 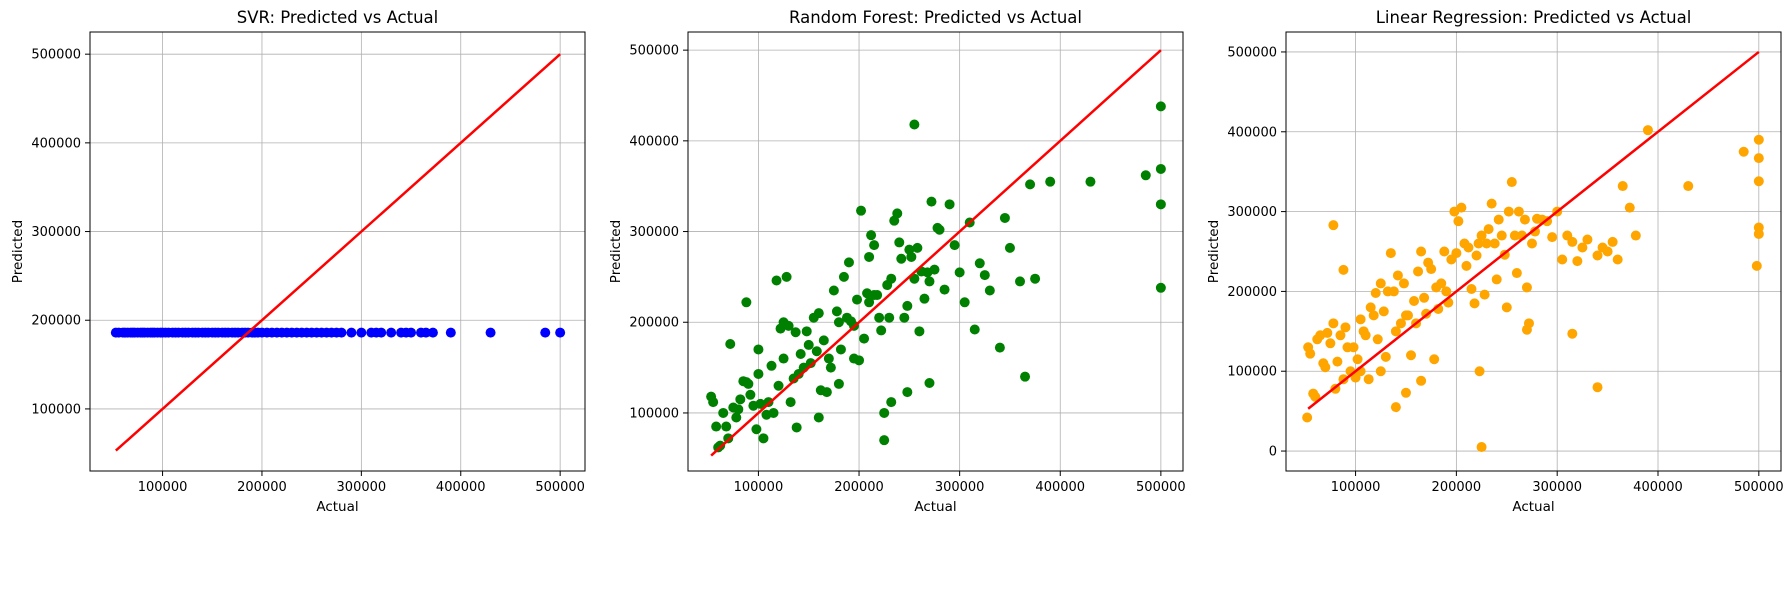 What do you see at coordinates (654, 413) in the screenshot?
I see `random-forest-y-tick-label: 100000` at bounding box center [654, 413].